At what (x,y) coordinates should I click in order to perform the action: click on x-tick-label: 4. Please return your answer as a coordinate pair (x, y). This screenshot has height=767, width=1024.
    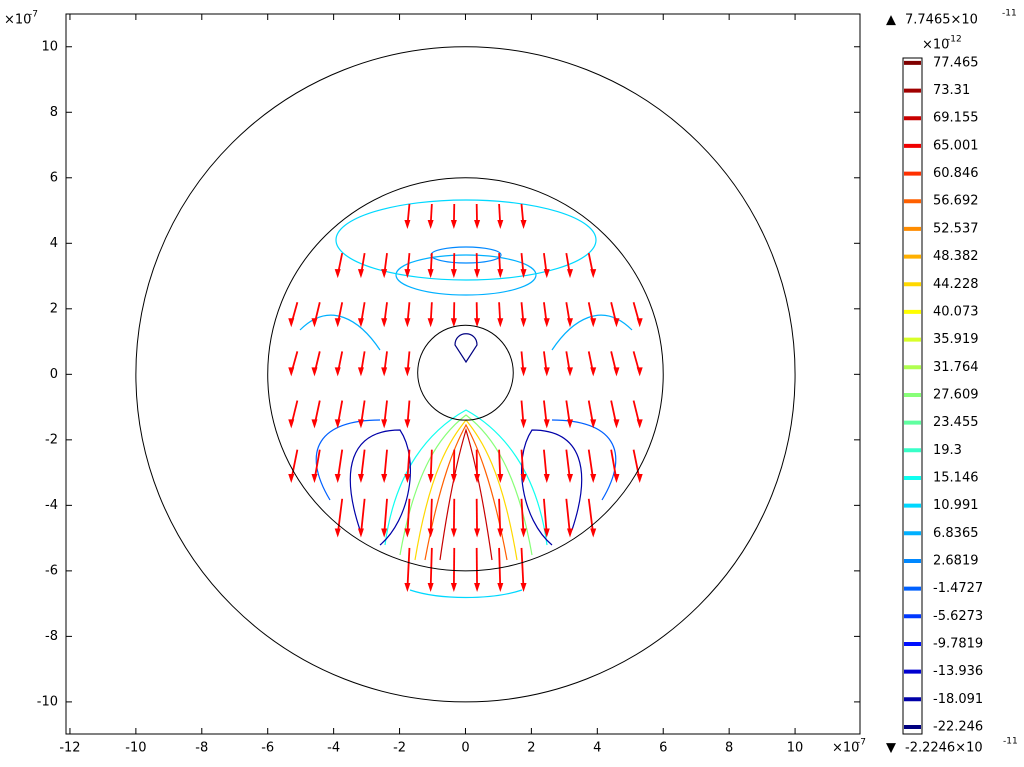
    Looking at the image, I should click on (597, 748).